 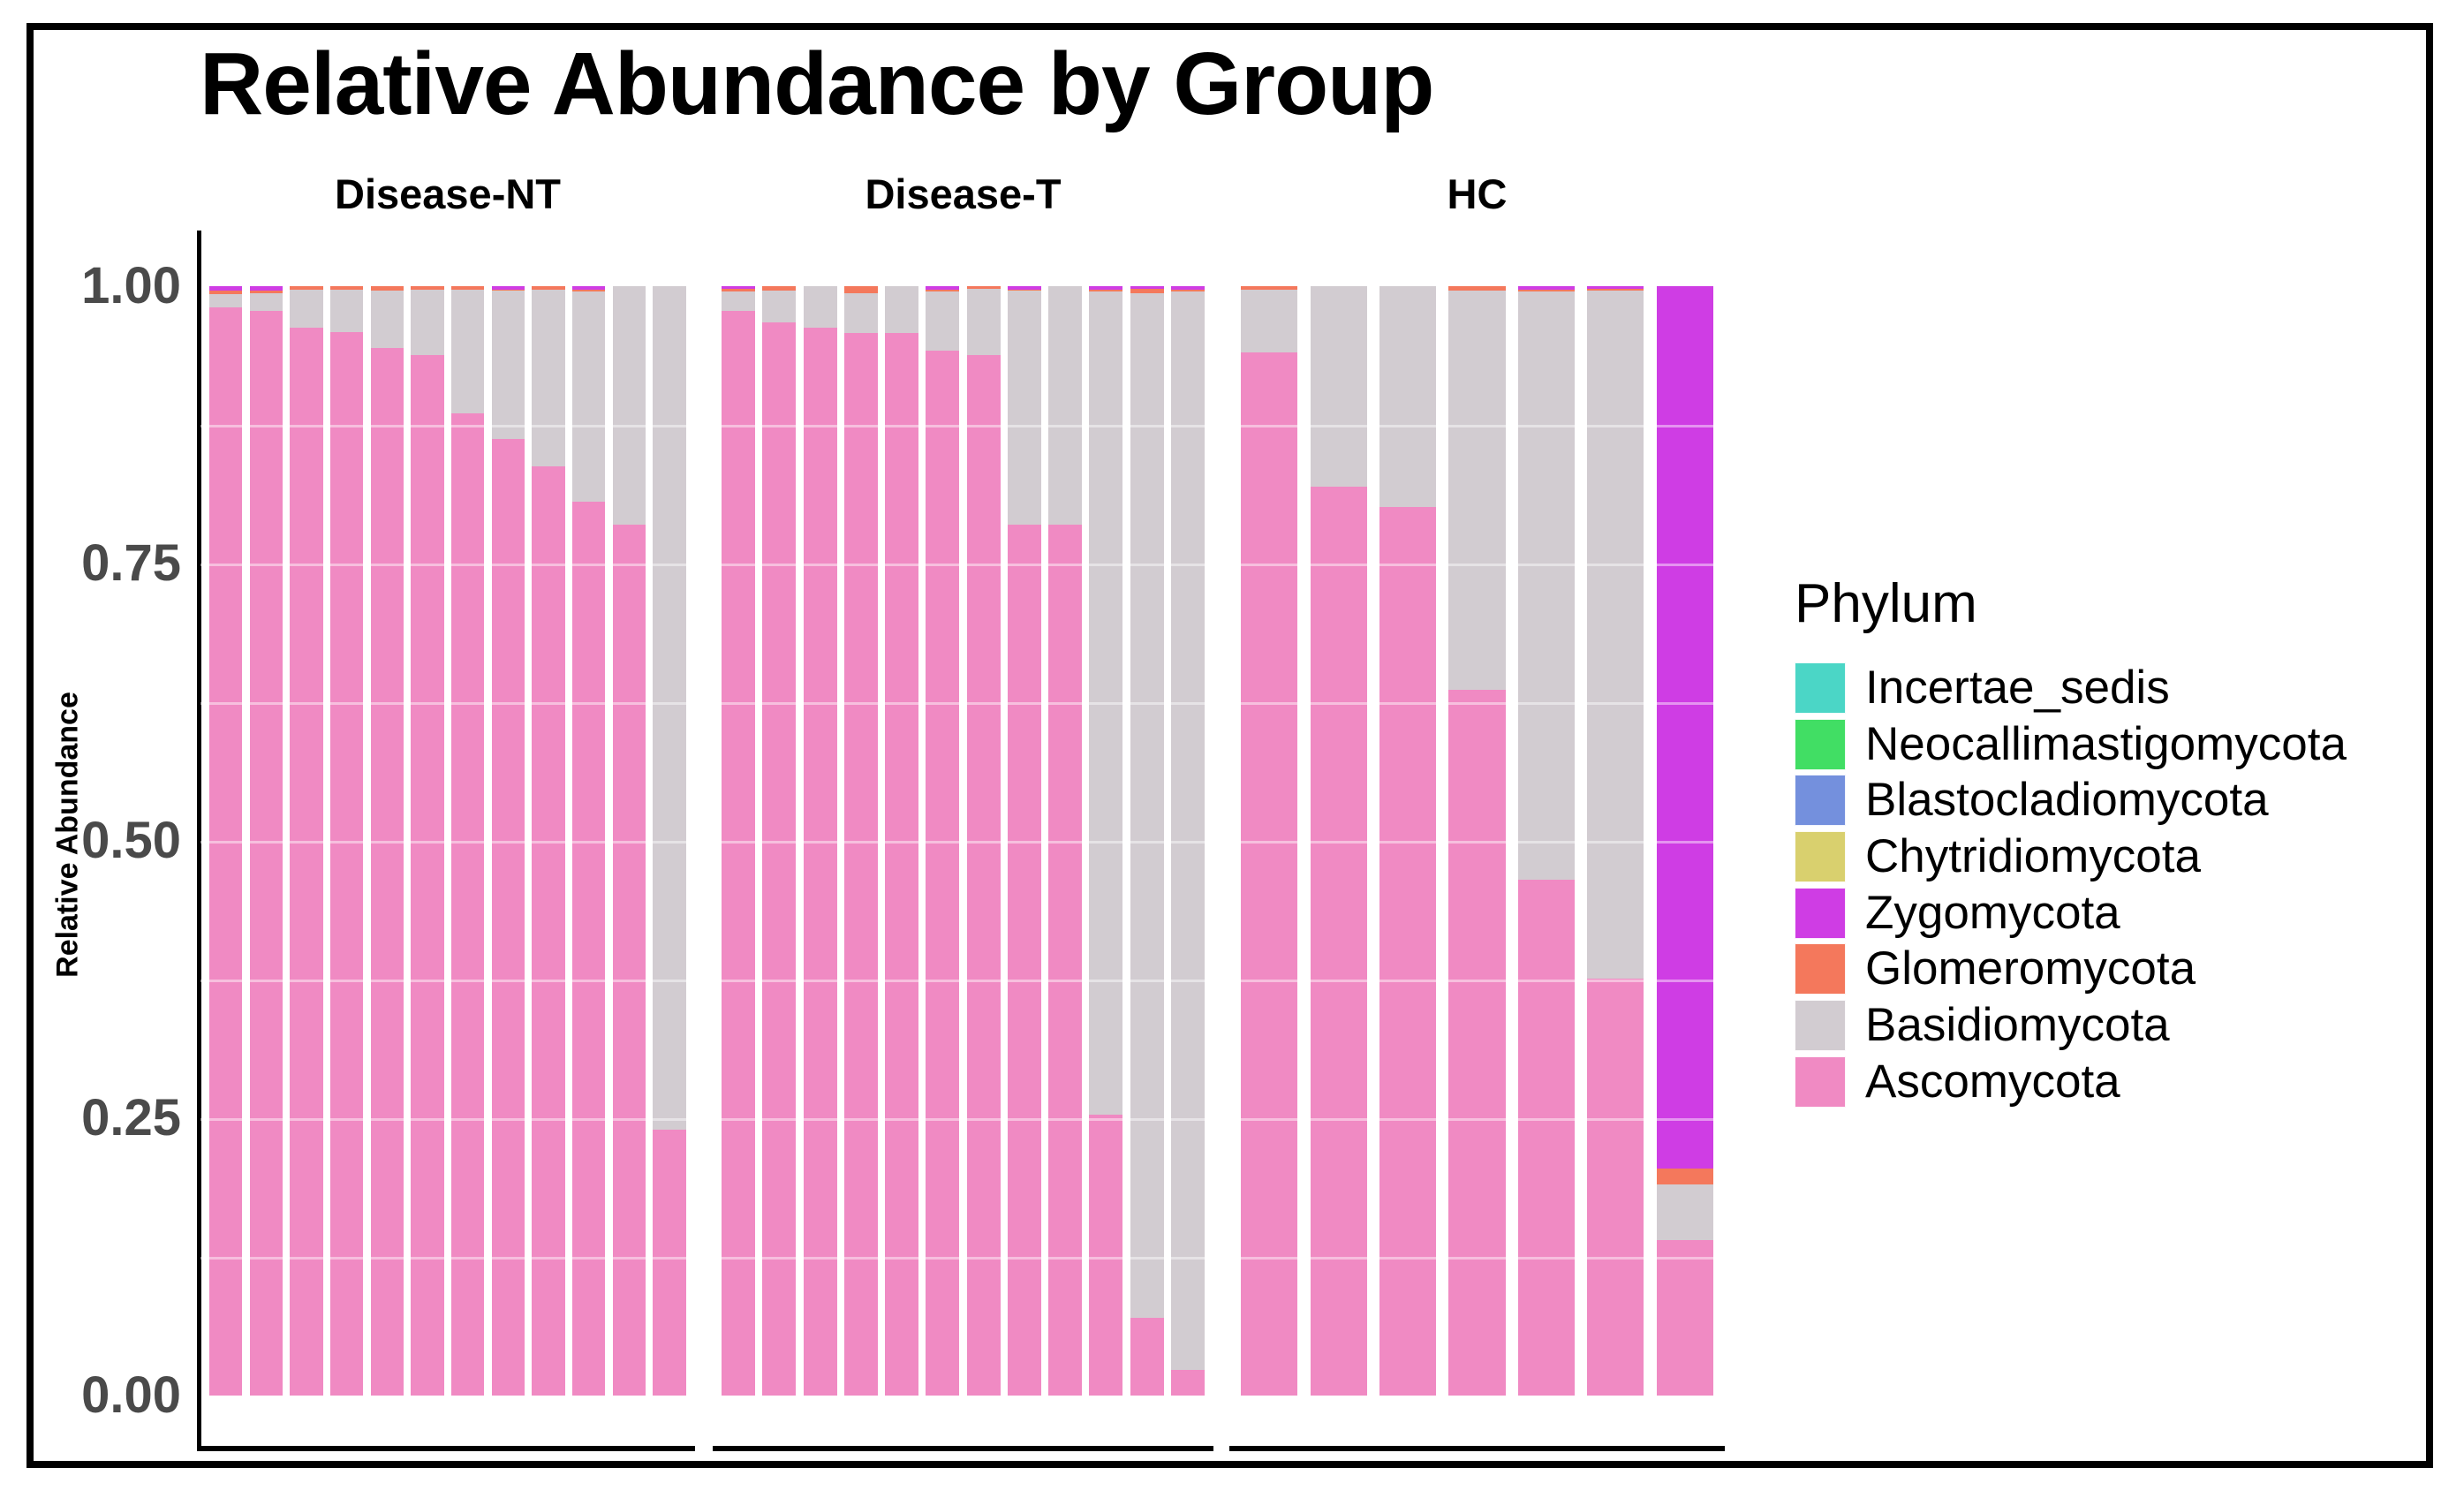 I want to click on legend-label: Incertae_sedis, so click(x=2017, y=687).